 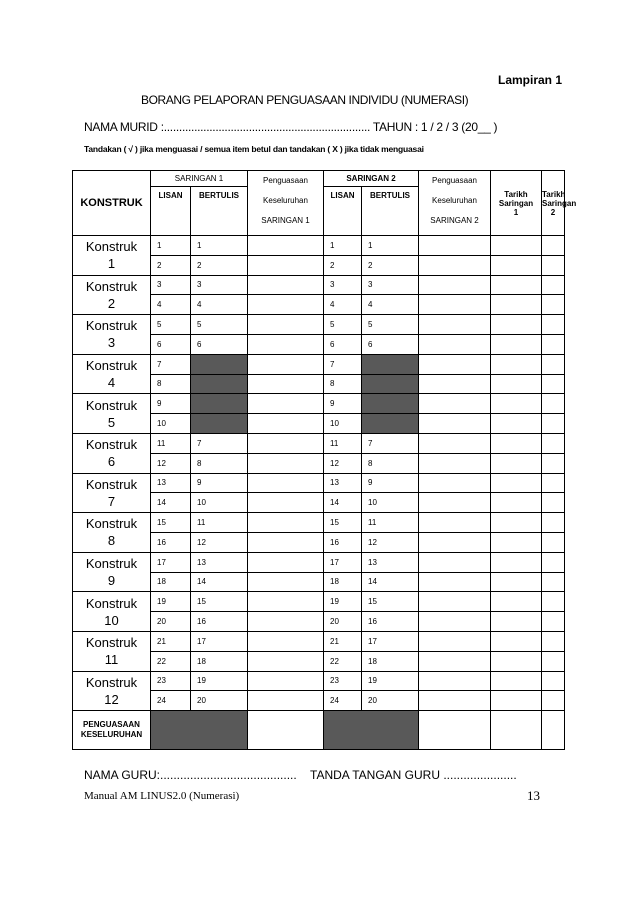 What do you see at coordinates (111, 334) in the screenshot?
I see `konstruk-cell: Konstruk 3` at bounding box center [111, 334].